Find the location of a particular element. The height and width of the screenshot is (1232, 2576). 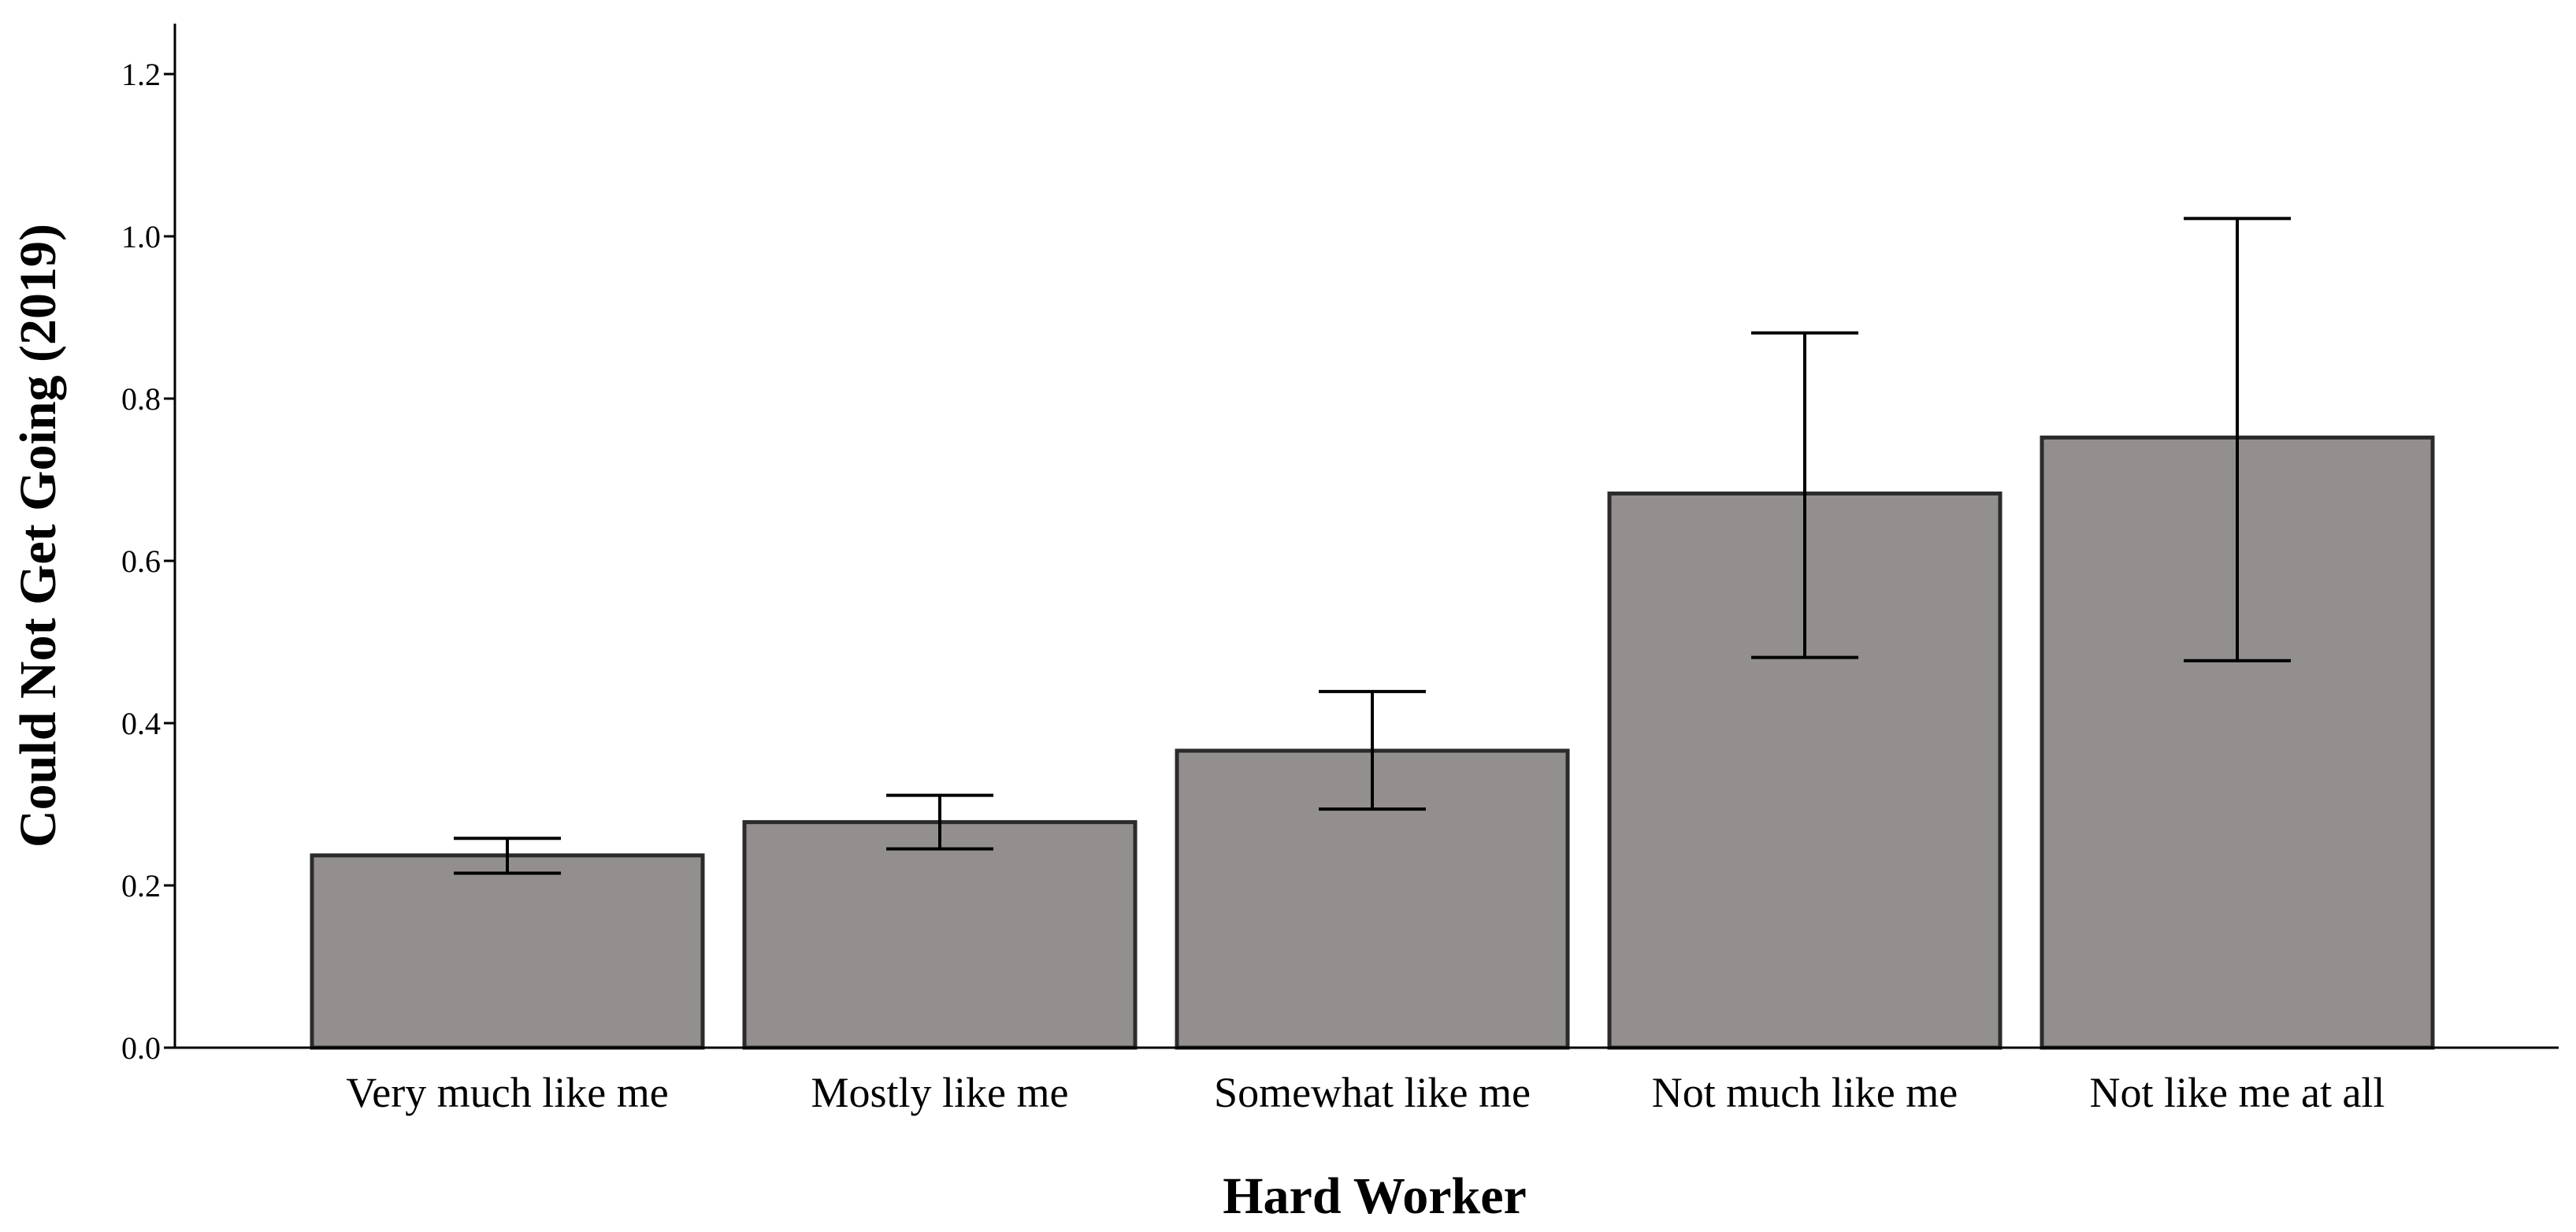

y-tick-label: 0.8 is located at coordinates (141, 399).